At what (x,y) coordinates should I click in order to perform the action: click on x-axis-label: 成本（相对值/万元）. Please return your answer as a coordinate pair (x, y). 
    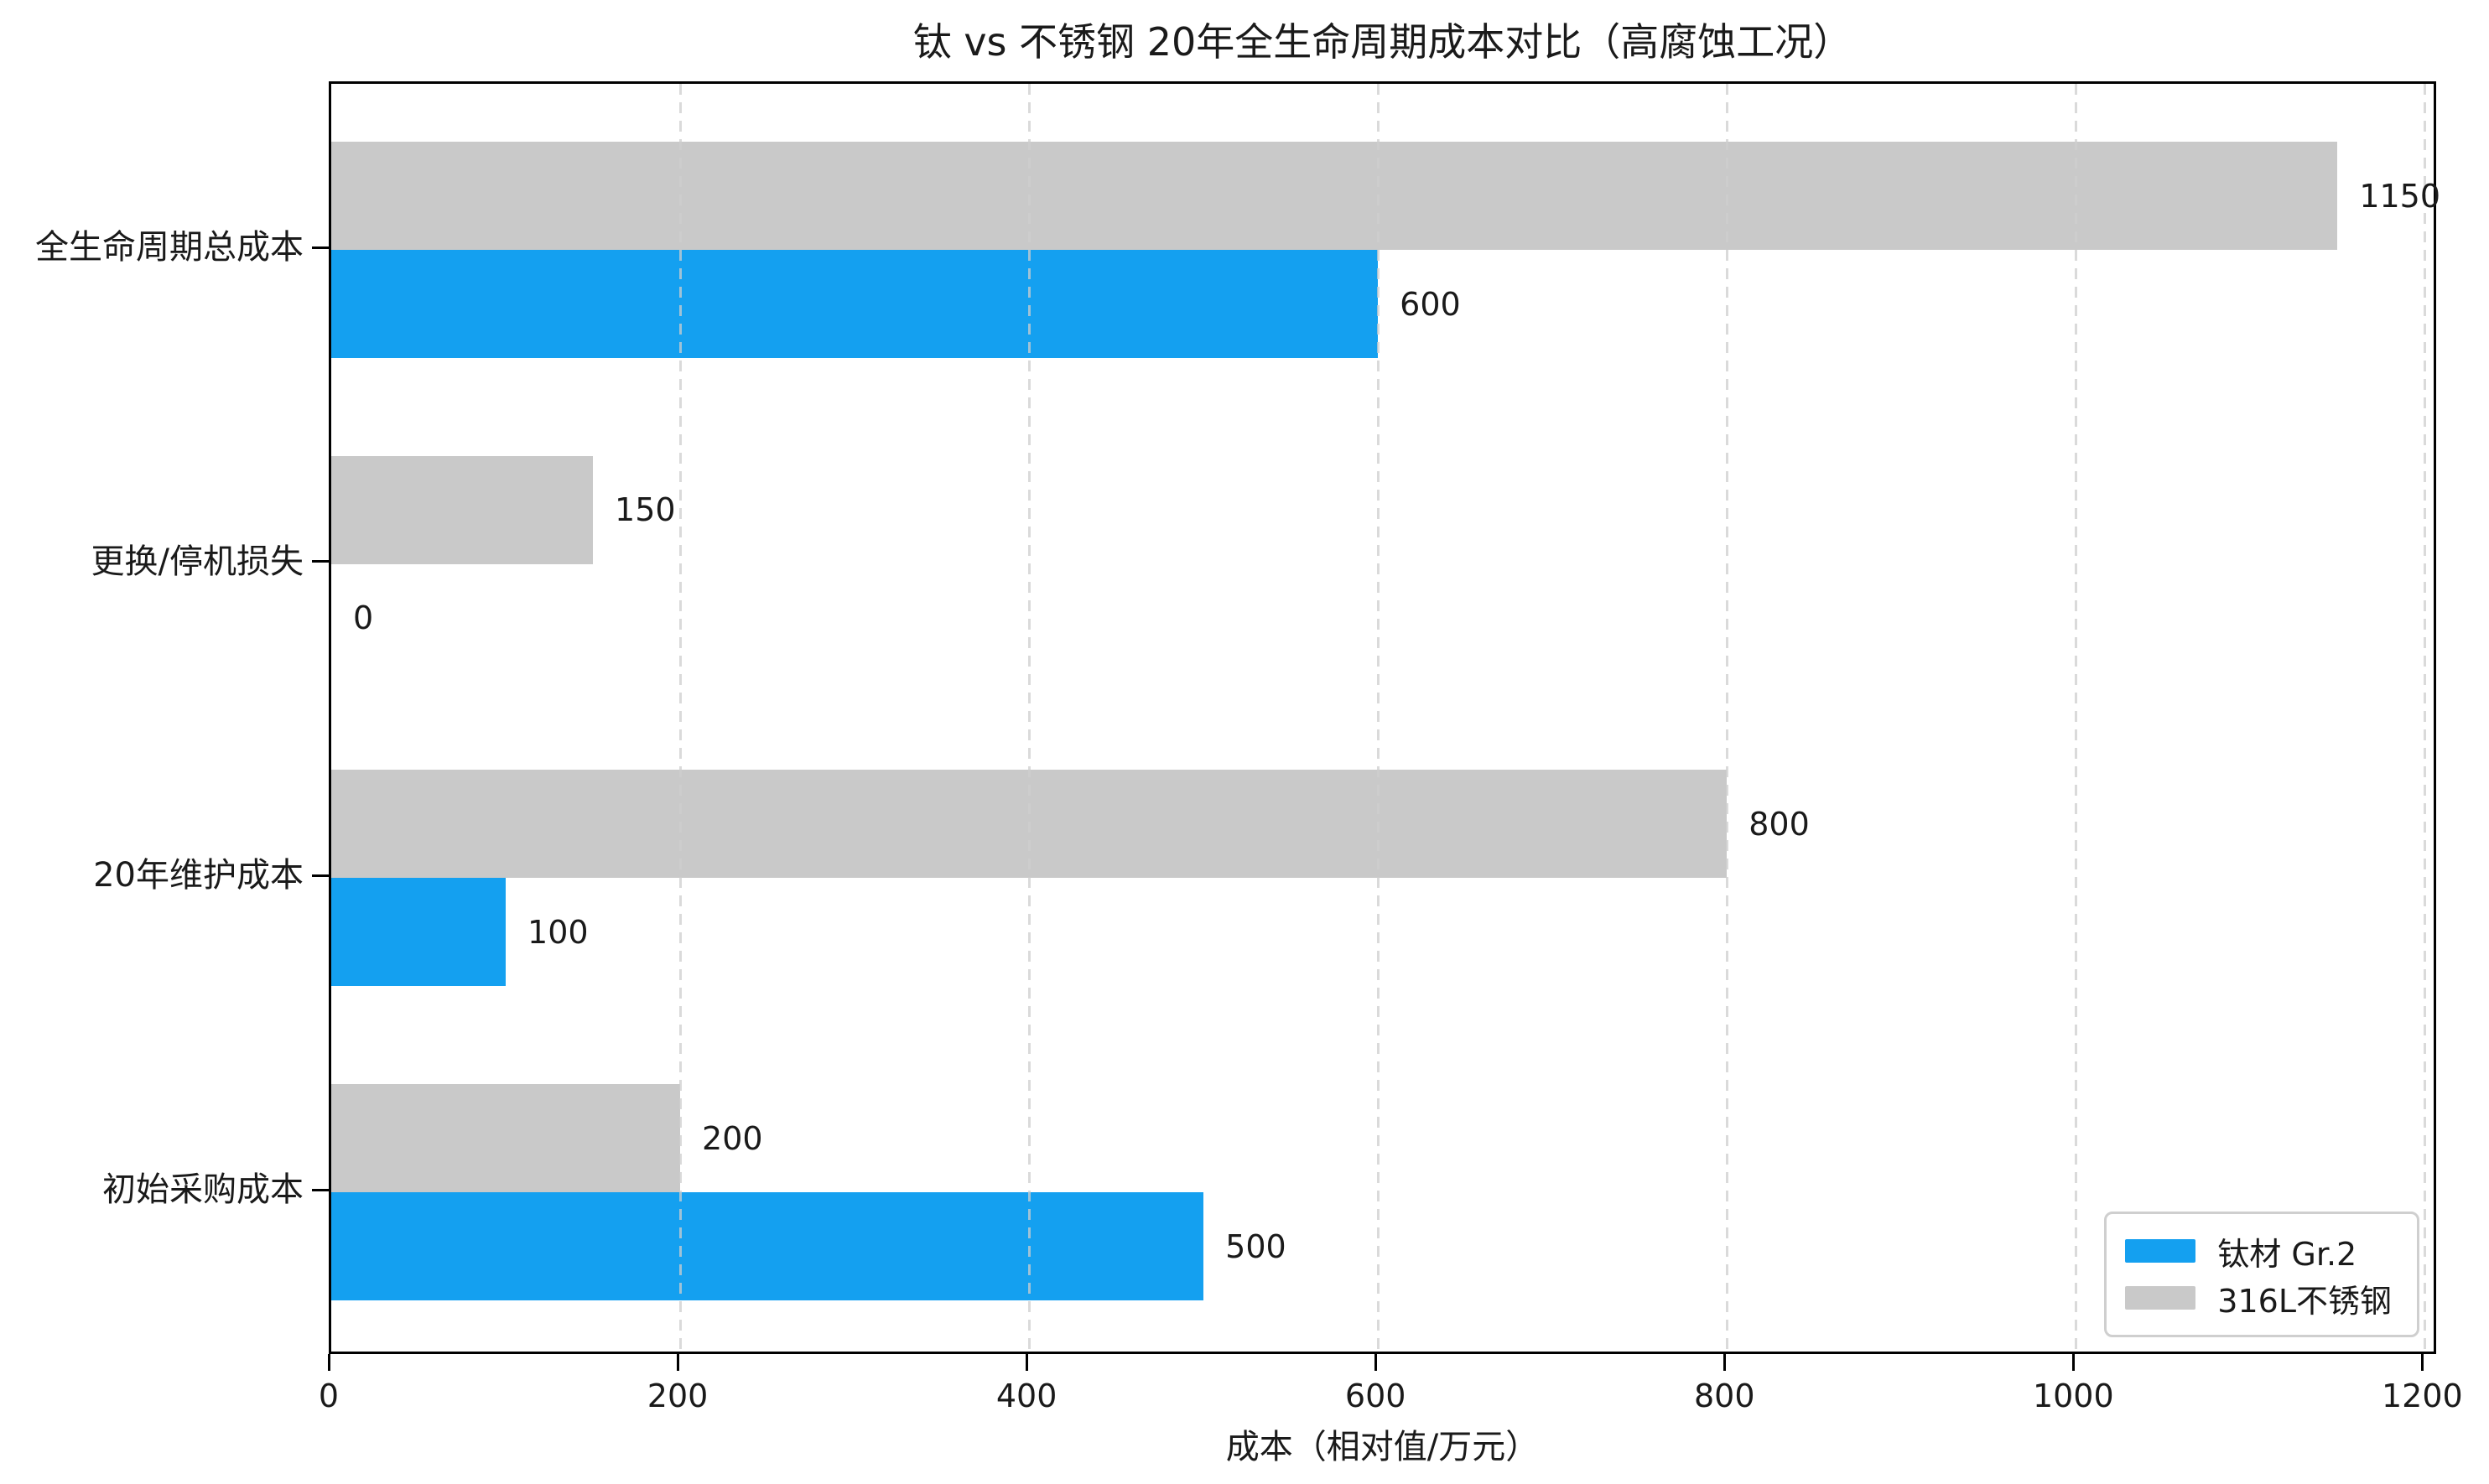
    Looking at the image, I should click on (1382, 1447).